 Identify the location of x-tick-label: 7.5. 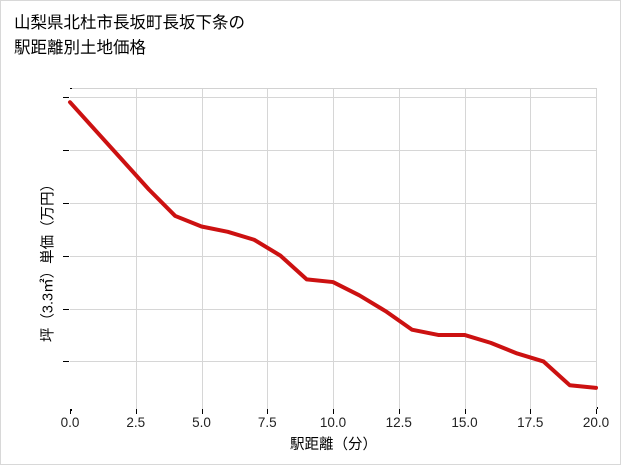
(267, 422).